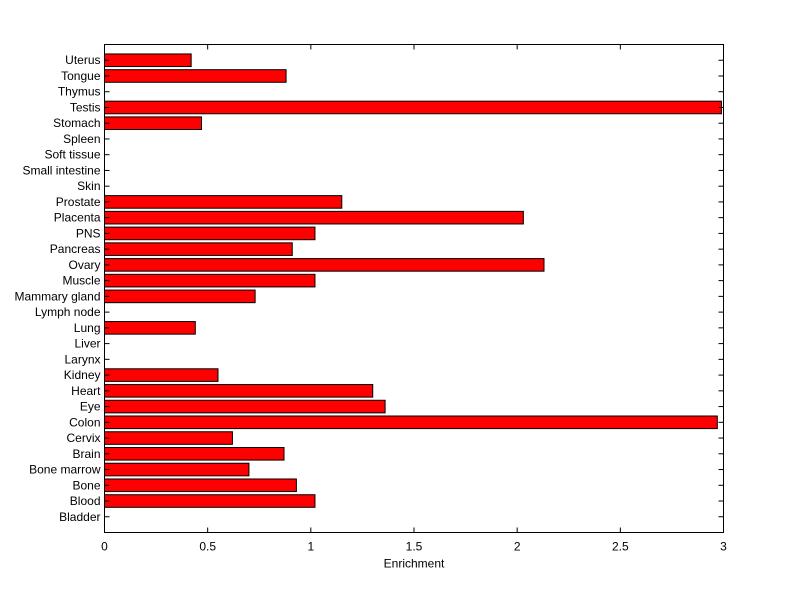  What do you see at coordinates (79, 517) in the screenshot?
I see `y-tick-label-bladder: Bladder` at bounding box center [79, 517].